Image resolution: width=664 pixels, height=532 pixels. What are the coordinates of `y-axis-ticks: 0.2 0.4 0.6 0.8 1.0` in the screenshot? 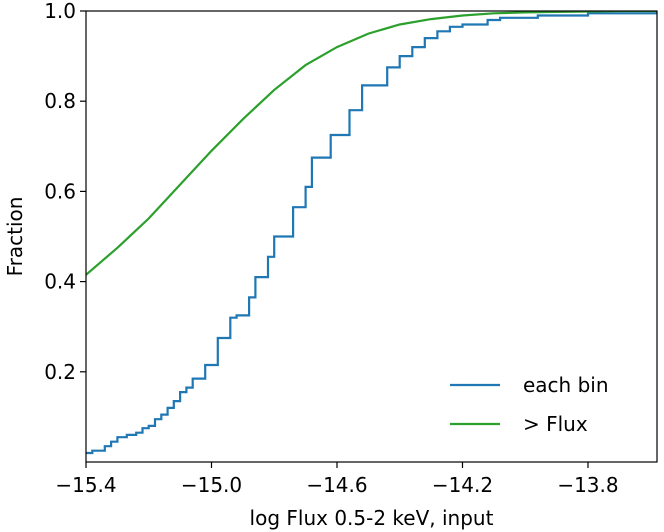 It's located at (65, 192).